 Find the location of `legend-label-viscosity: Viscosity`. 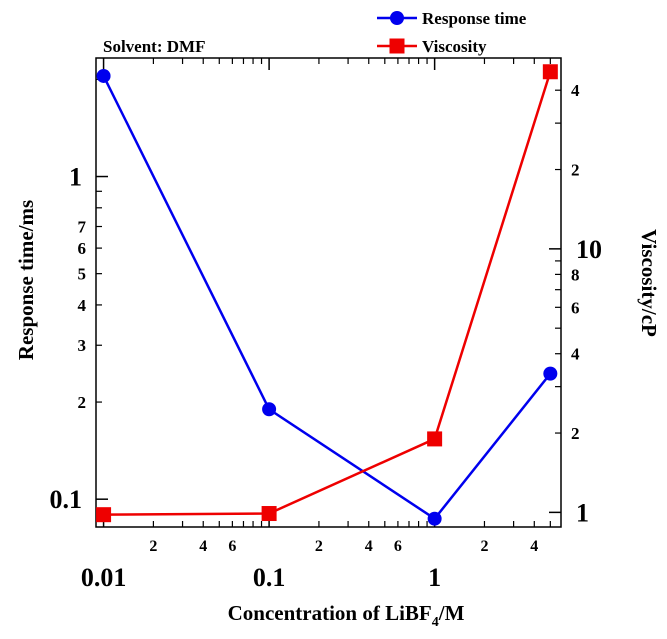

legend-label-viscosity: Viscosity is located at coordinates (454, 46).